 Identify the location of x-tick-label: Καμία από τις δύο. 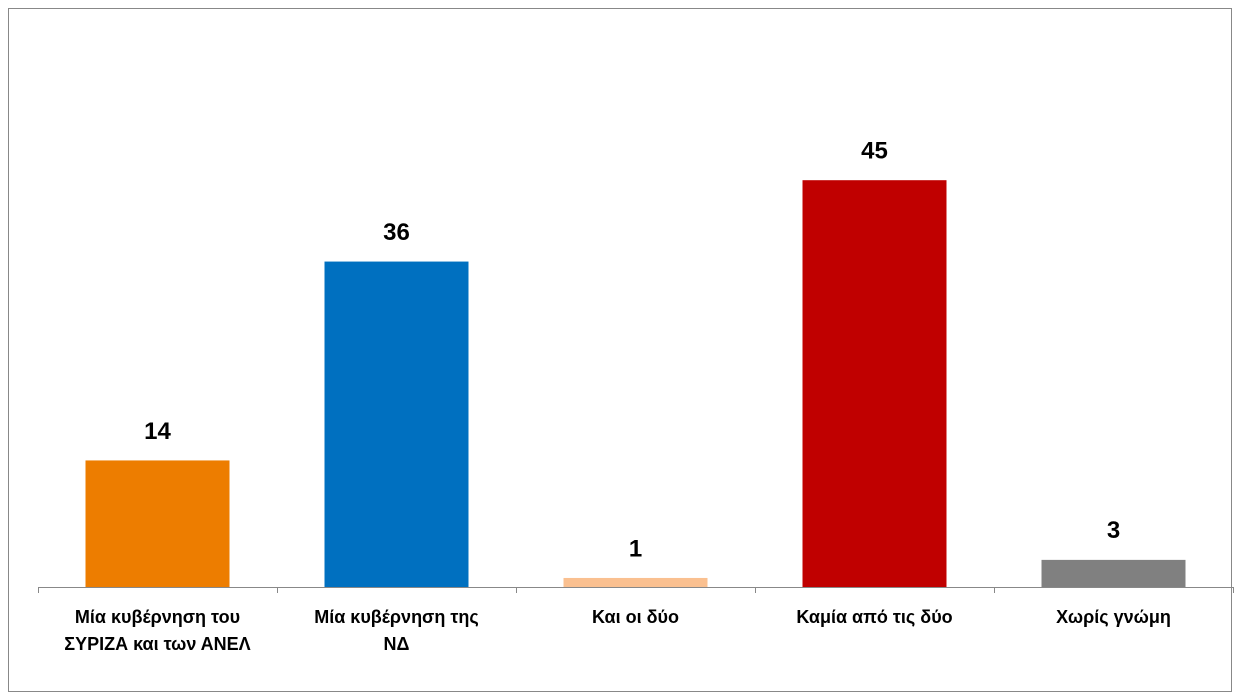
(874, 617).